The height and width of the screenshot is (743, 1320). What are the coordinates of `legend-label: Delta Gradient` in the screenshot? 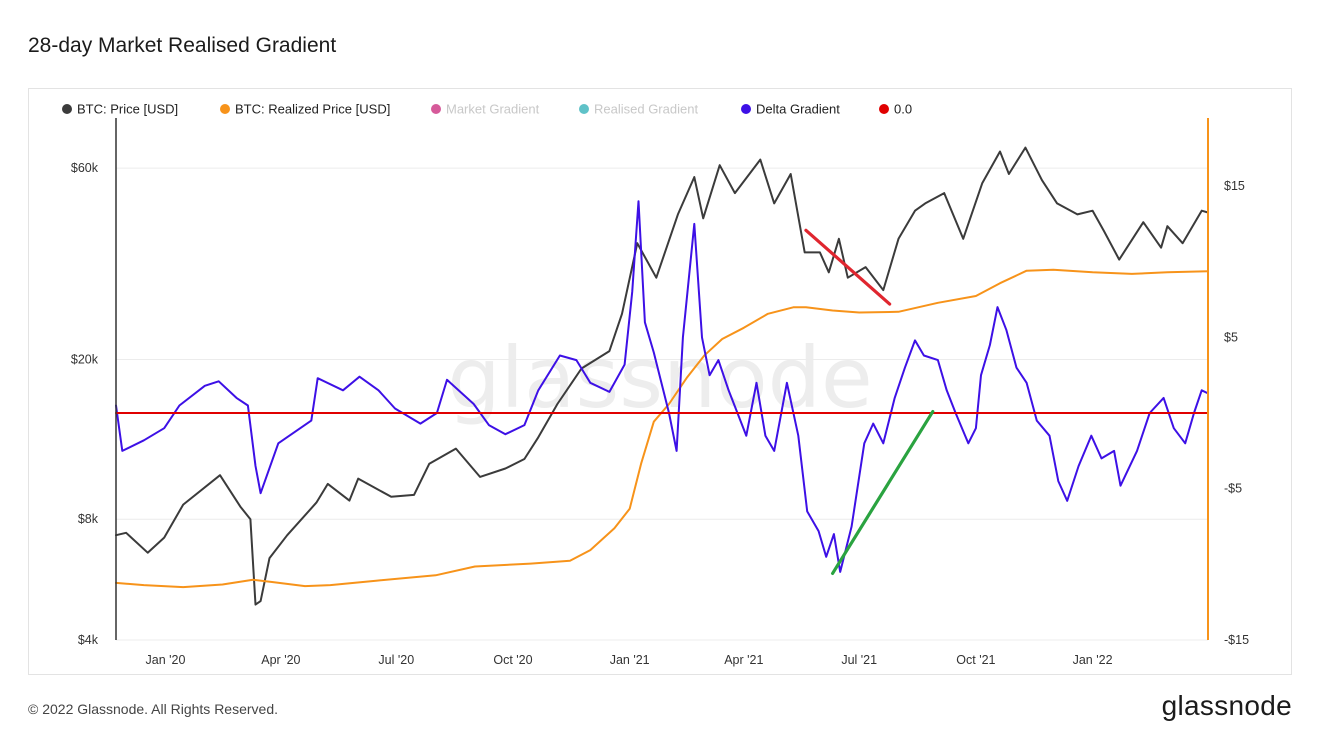 It's located at (798, 109).